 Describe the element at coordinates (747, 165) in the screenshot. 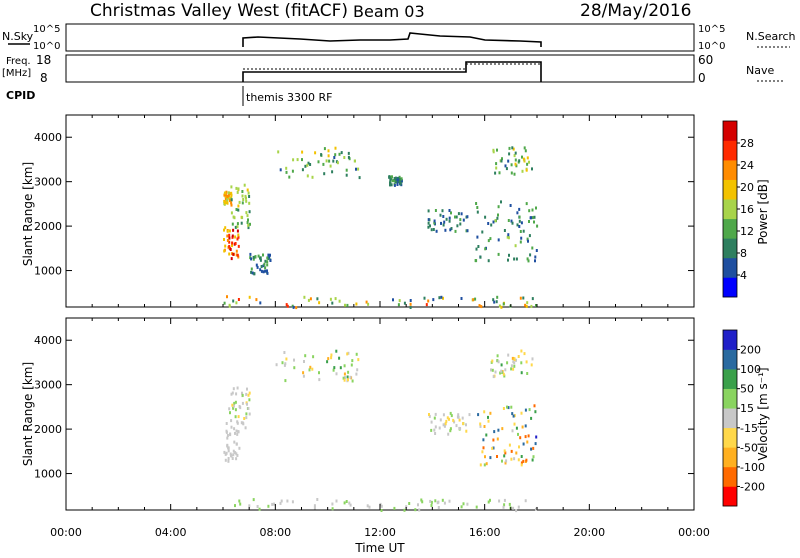

I see `power-colorbar-label: 24` at that location.